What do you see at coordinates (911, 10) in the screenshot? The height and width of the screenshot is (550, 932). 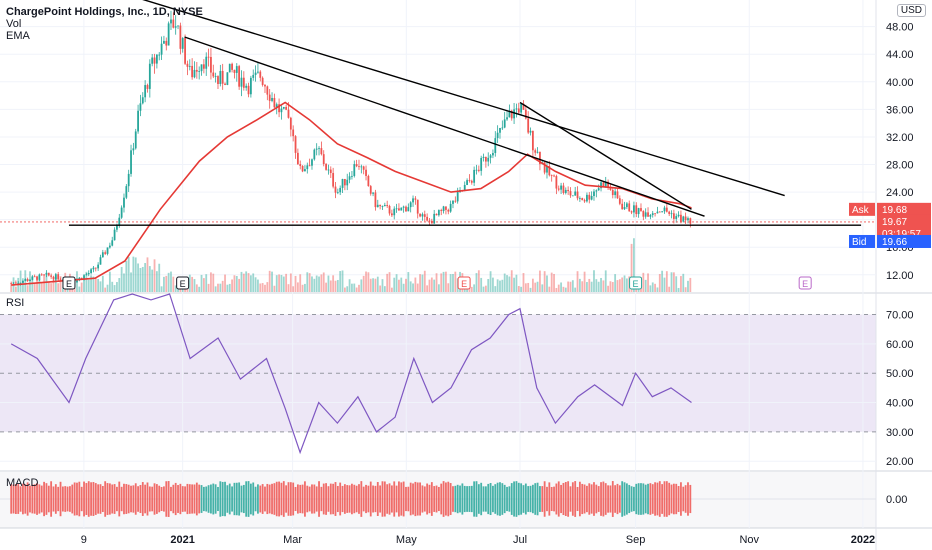 I see `currency-badge: USD` at bounding box center [911, 10].